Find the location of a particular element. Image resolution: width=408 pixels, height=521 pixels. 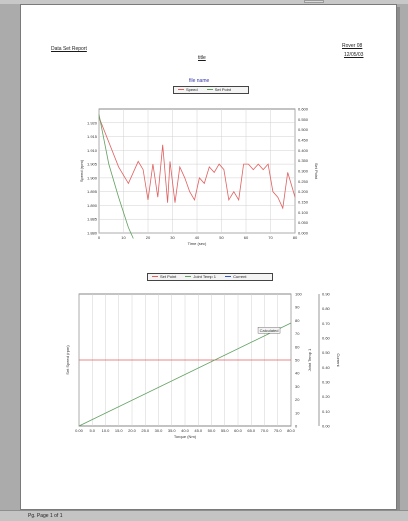

chart2-y3-tick-label: 0.70 is located at coordinates (326, 323).